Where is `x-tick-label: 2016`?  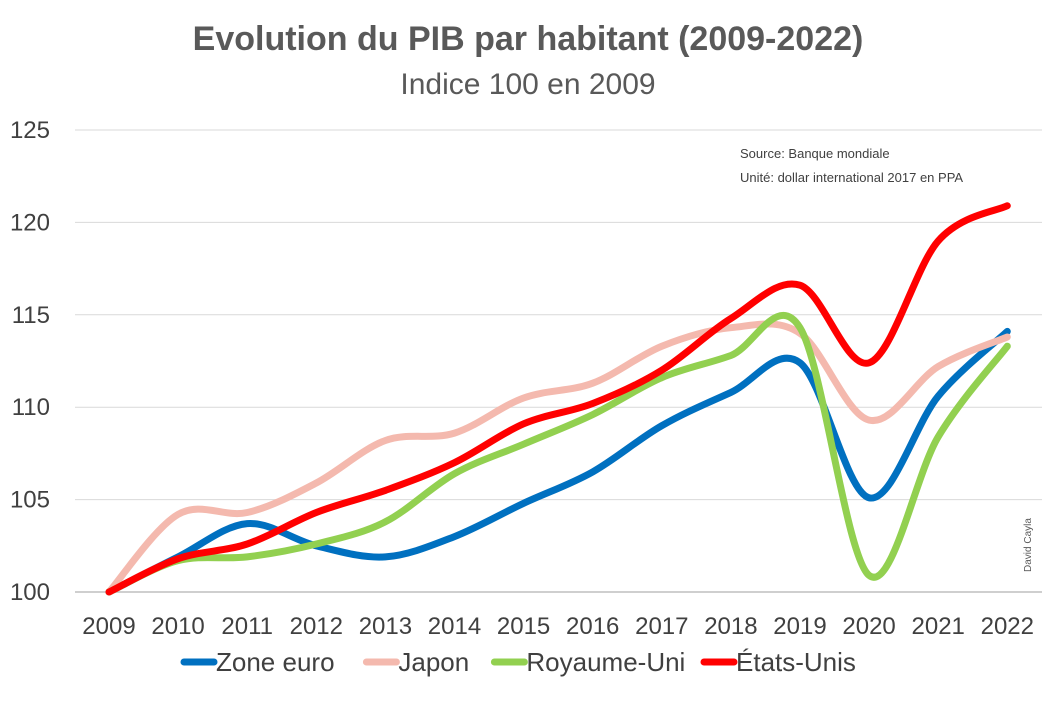
x-tick-label: 2016 is located at coordinates (592, 626).